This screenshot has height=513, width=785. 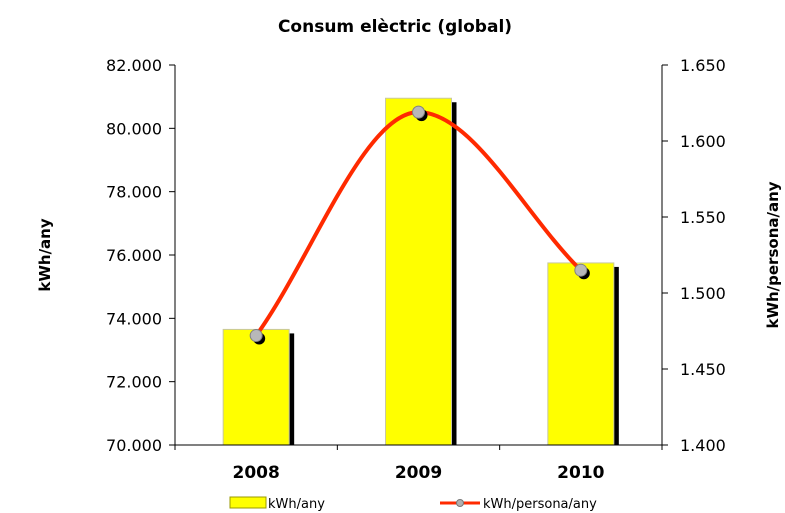 What do you see at coordinates (580, 473) in the screenshot?
I see `category-label: 2010` at bounding box center [580, 473].